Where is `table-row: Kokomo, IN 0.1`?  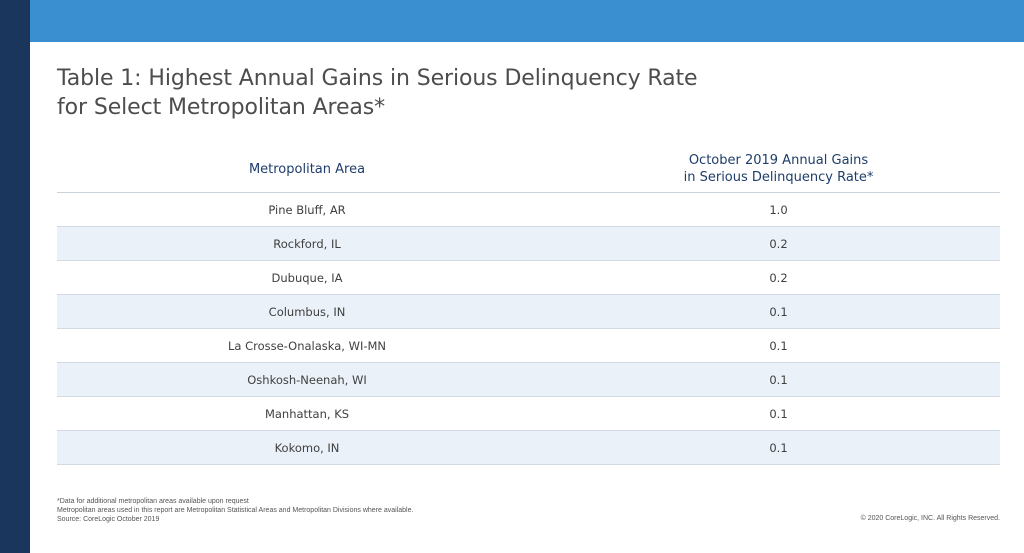
table-row: Kokomo, IN 0.1 is located at coordinates (528, 448).